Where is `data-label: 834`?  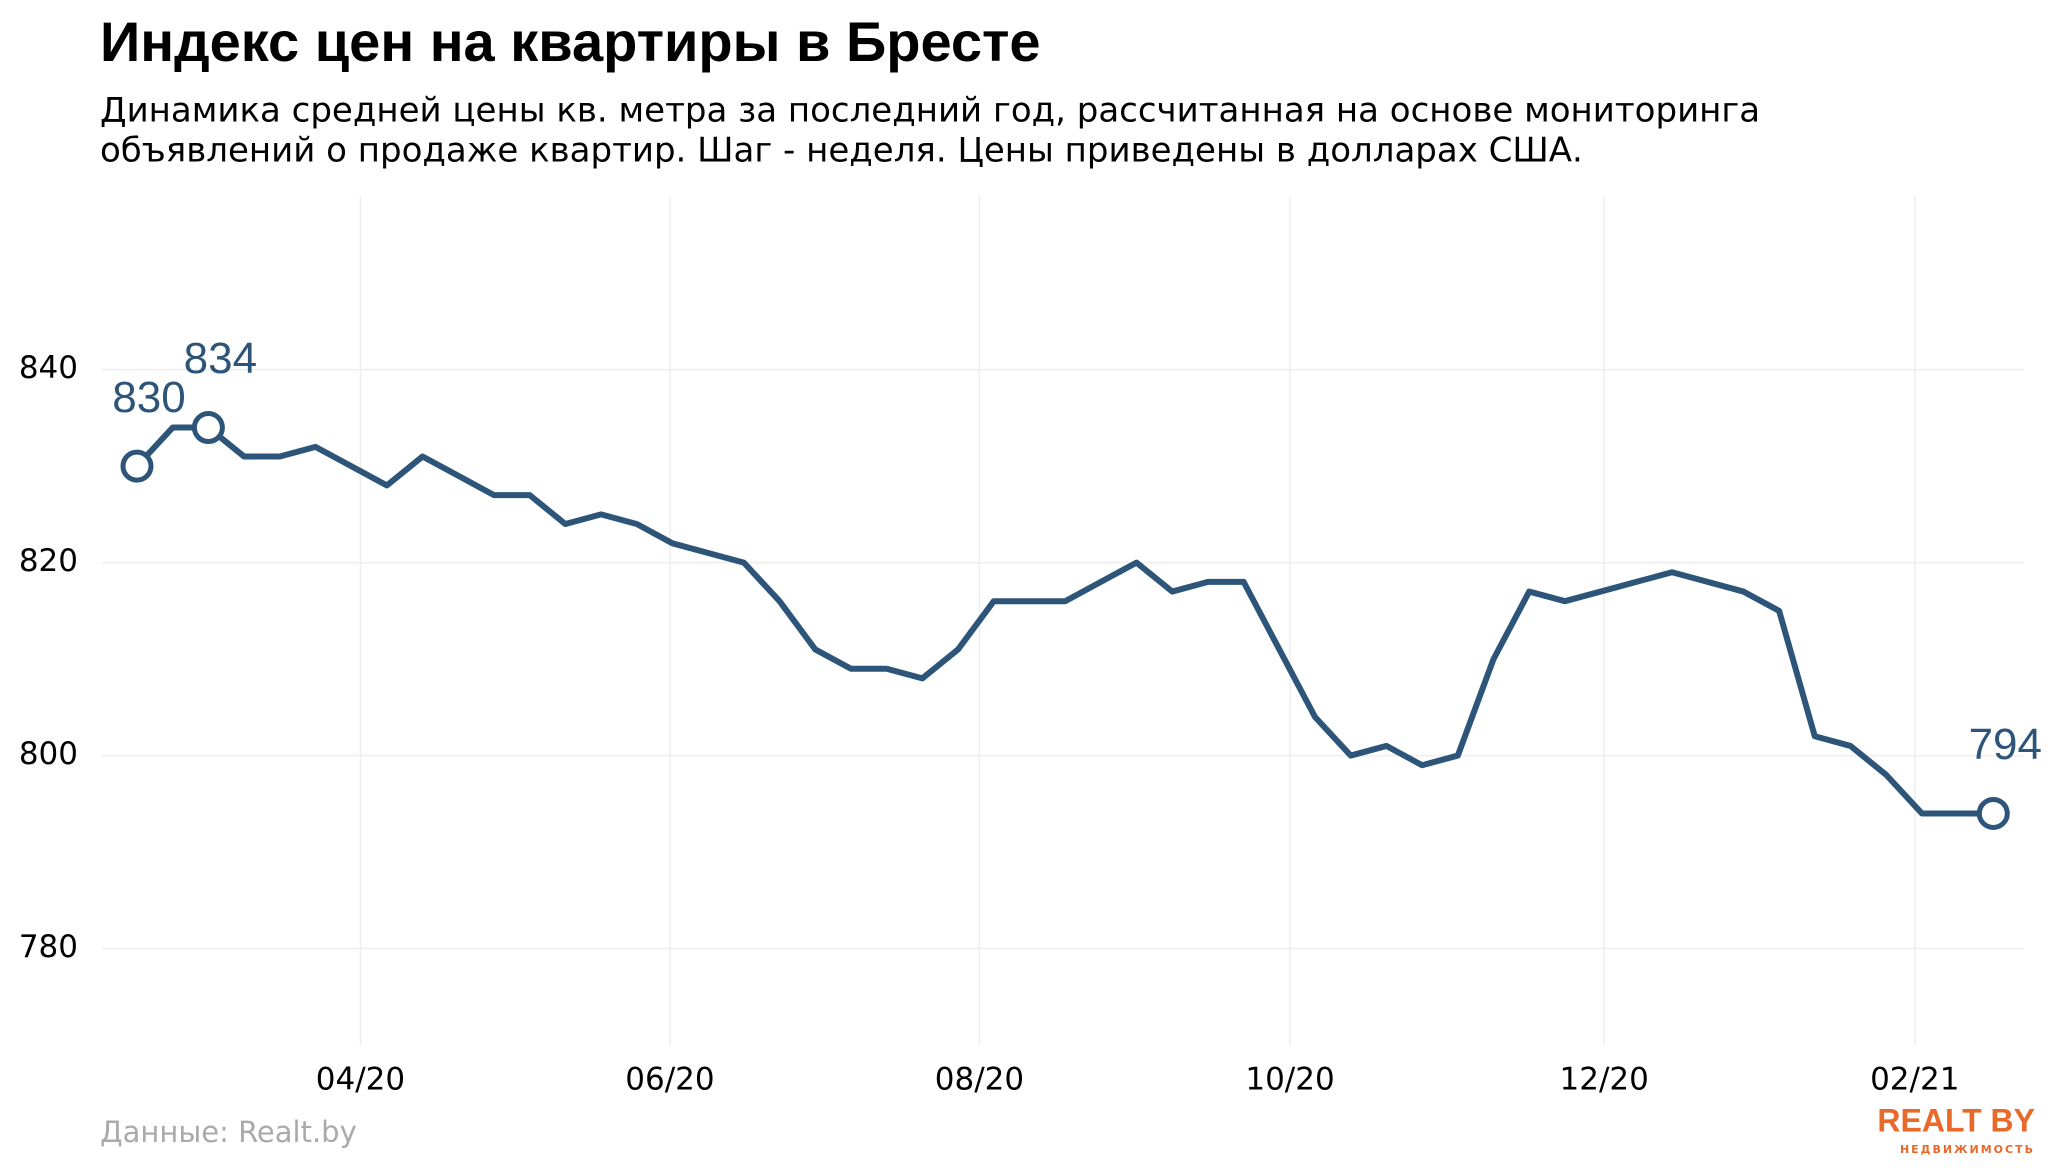
data-label: 834 is located at coordinates (220, 358).